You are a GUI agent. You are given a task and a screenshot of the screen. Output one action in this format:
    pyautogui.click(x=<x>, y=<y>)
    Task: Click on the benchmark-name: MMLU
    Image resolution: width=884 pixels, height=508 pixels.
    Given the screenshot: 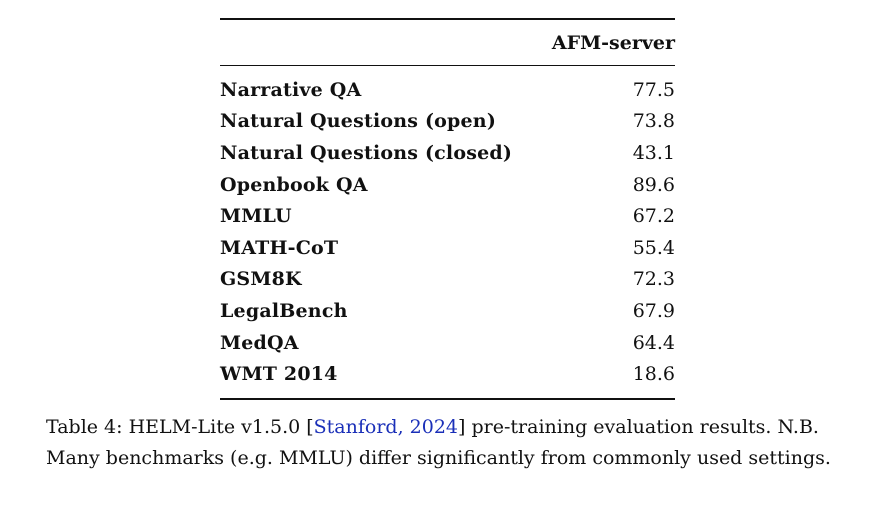 What is the action you would take?
    pyautogui.click(x=256, y=216)
    